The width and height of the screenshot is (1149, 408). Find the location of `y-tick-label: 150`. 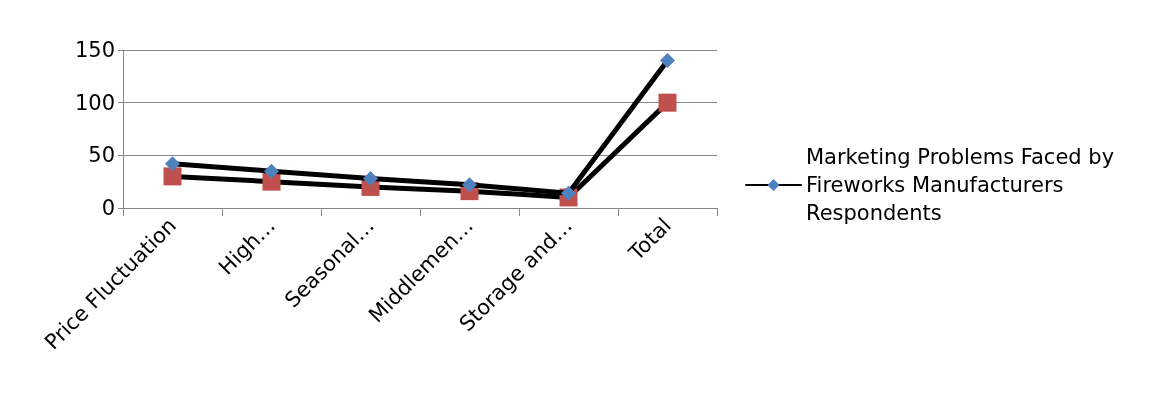

y-tick-label: 150 is located at coordinates (94, 50).